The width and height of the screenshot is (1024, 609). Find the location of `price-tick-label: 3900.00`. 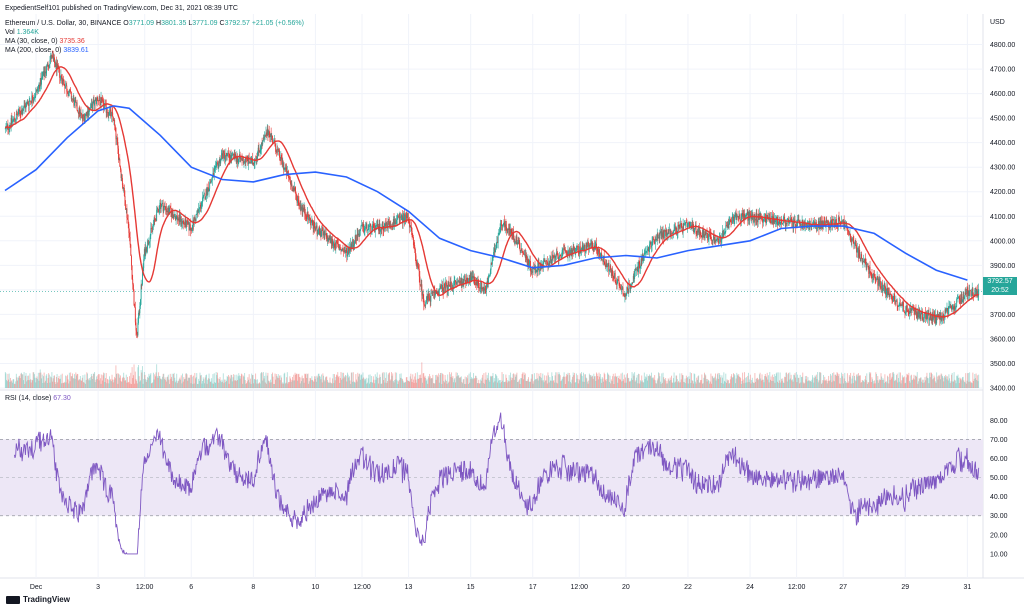

price-tick-label: 3900.00 is located at coordinates (1002, 266).